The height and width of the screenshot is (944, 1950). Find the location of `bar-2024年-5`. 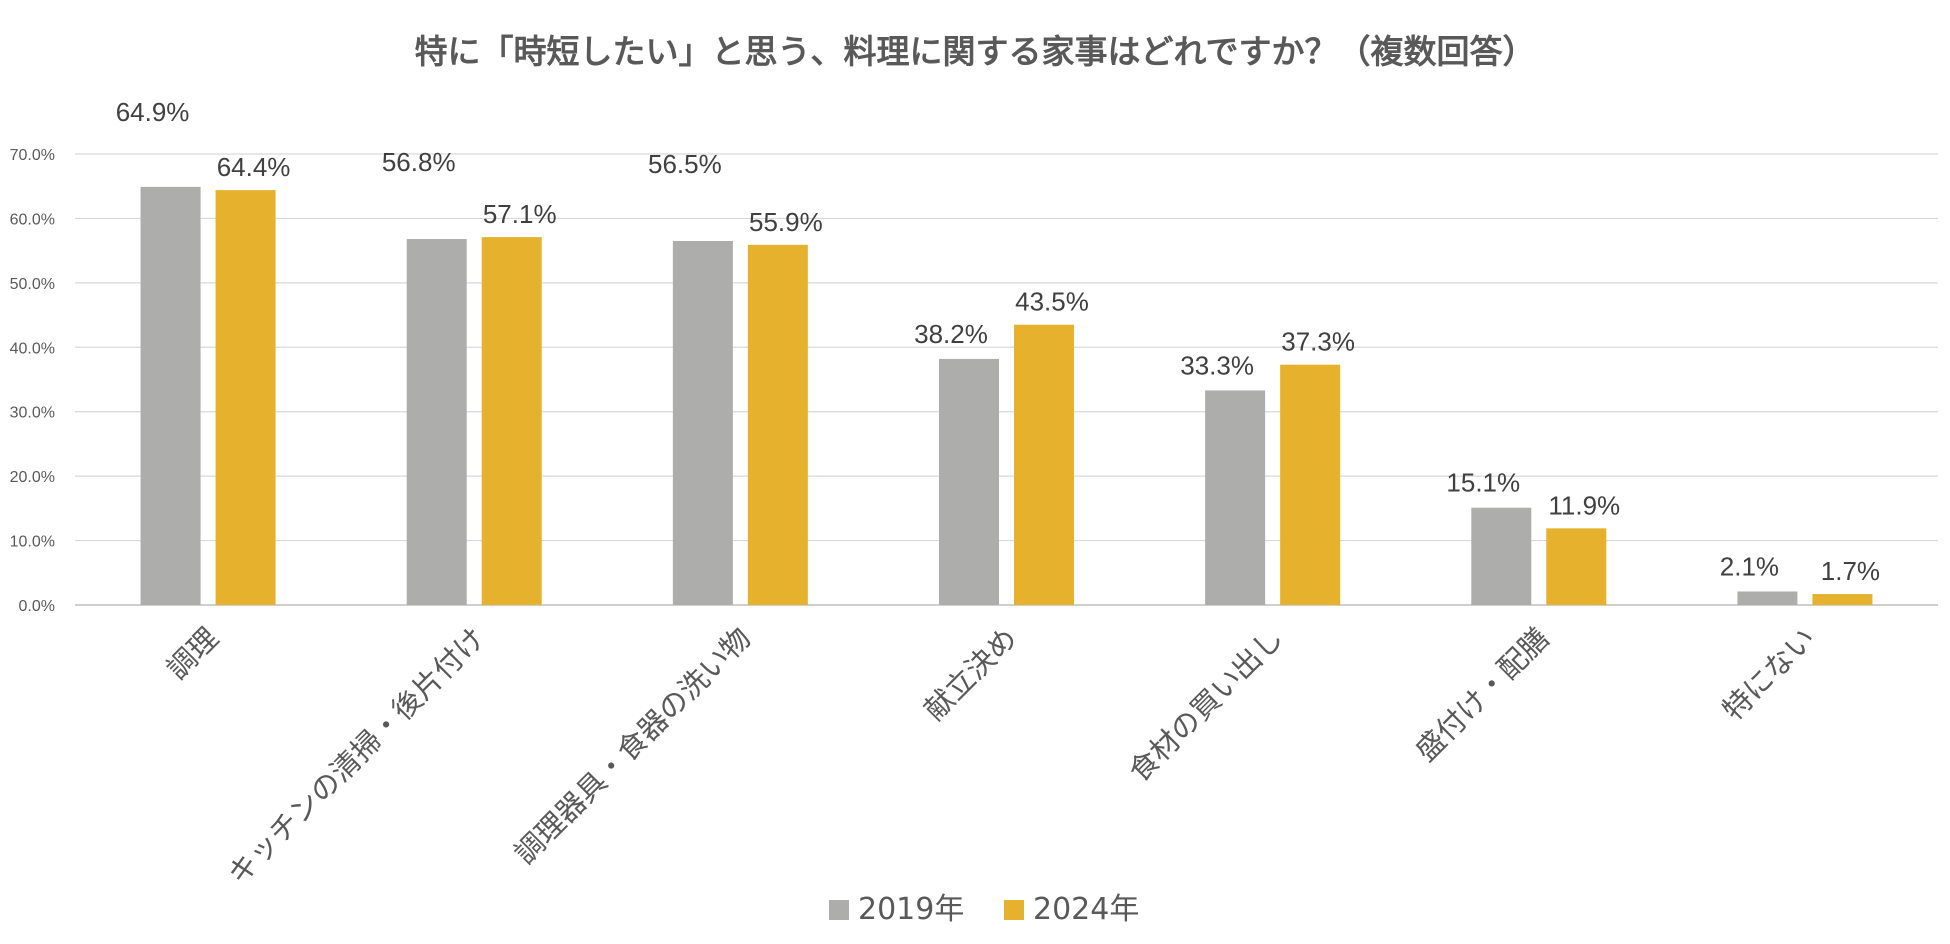

bar-2024年-5 is located at coordinates (1576, 566).